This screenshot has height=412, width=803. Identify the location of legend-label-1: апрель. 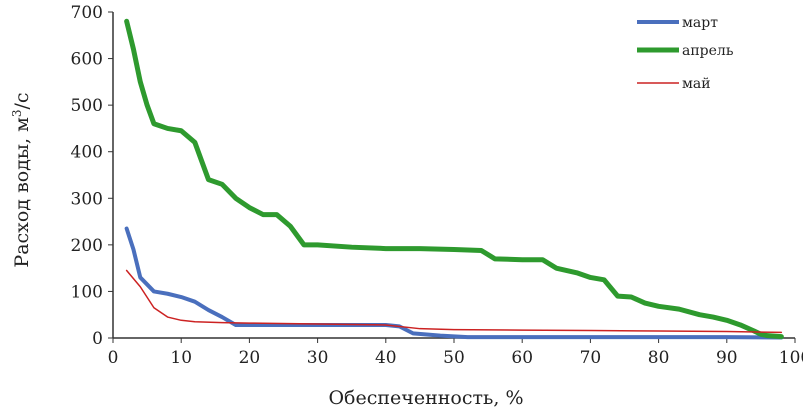
(708, 51).